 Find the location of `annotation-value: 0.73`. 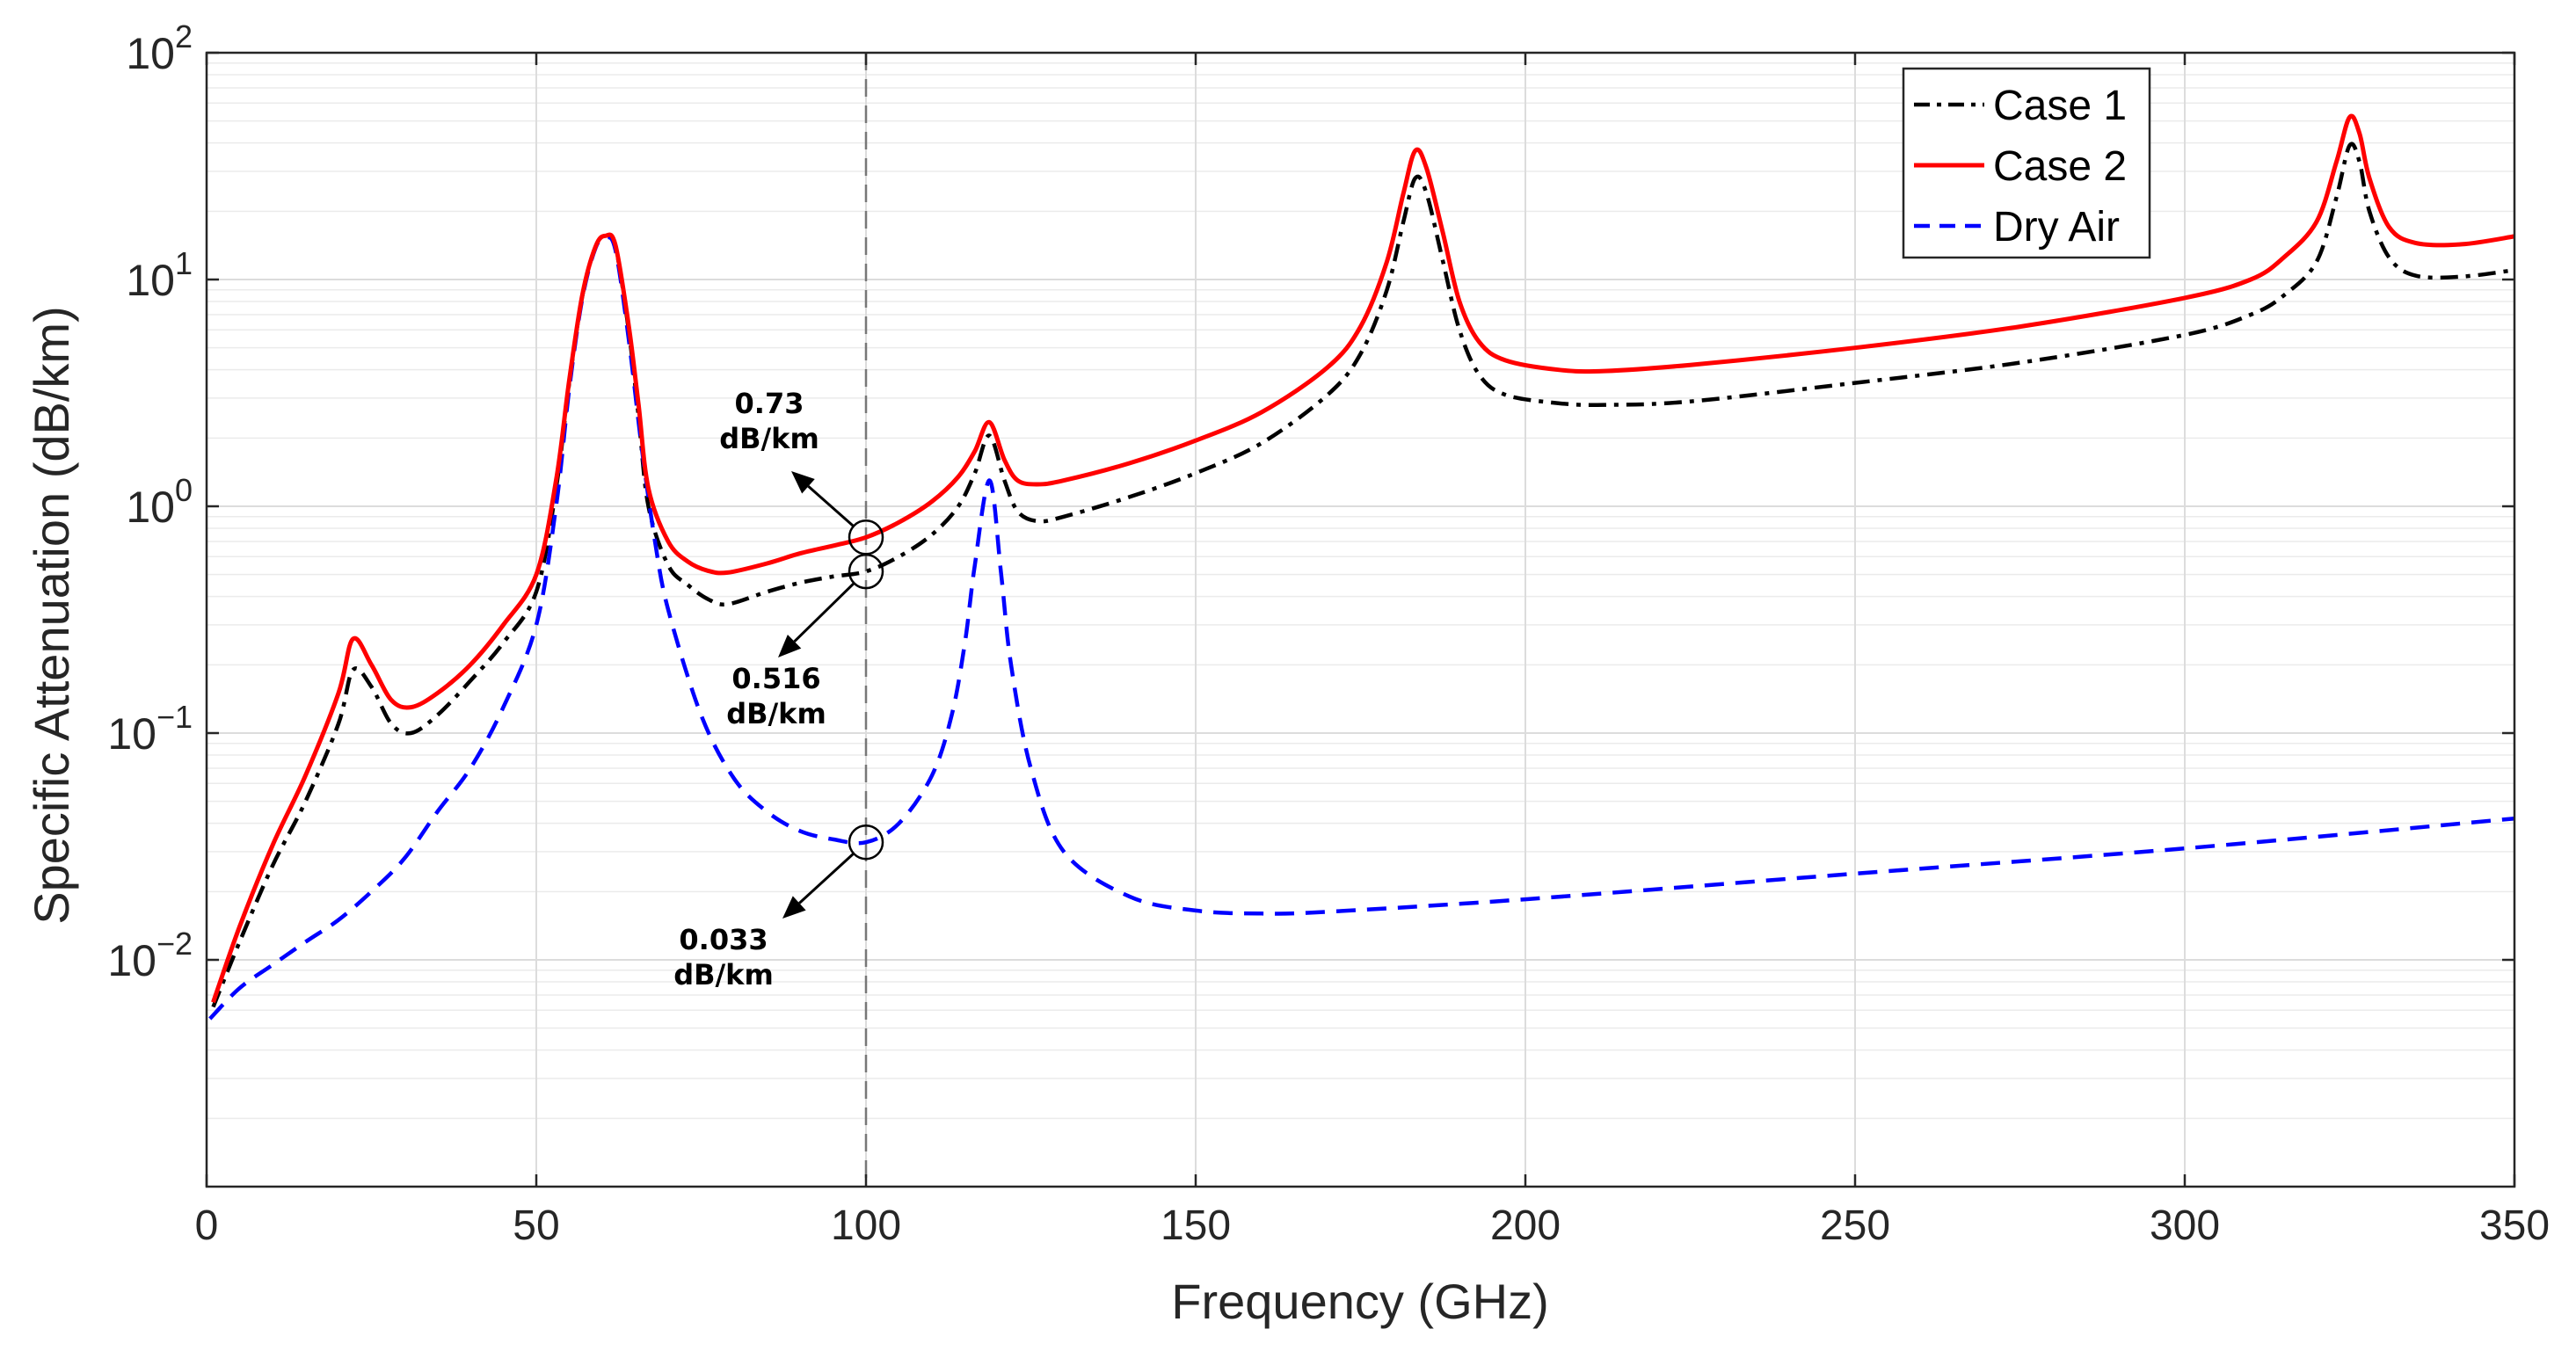

annotation-value: 0.73 is located at coordinates (769, 403).